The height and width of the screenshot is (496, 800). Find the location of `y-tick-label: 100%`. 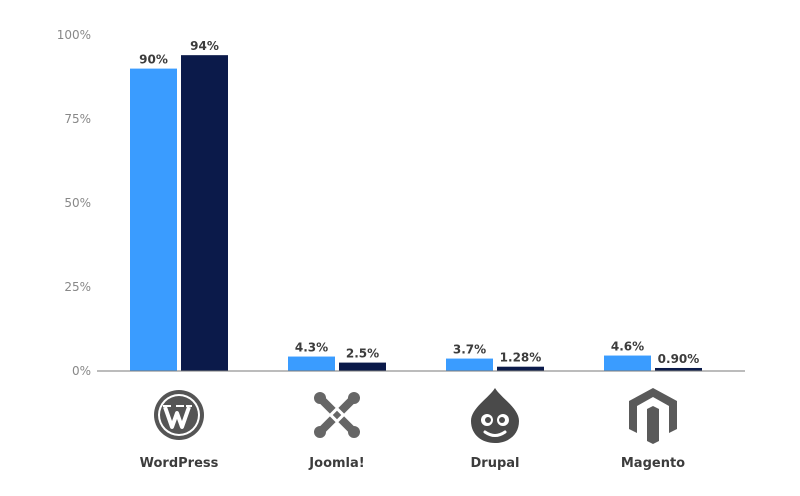

y-tick-label: 100% is located at coordinates (74, 35).